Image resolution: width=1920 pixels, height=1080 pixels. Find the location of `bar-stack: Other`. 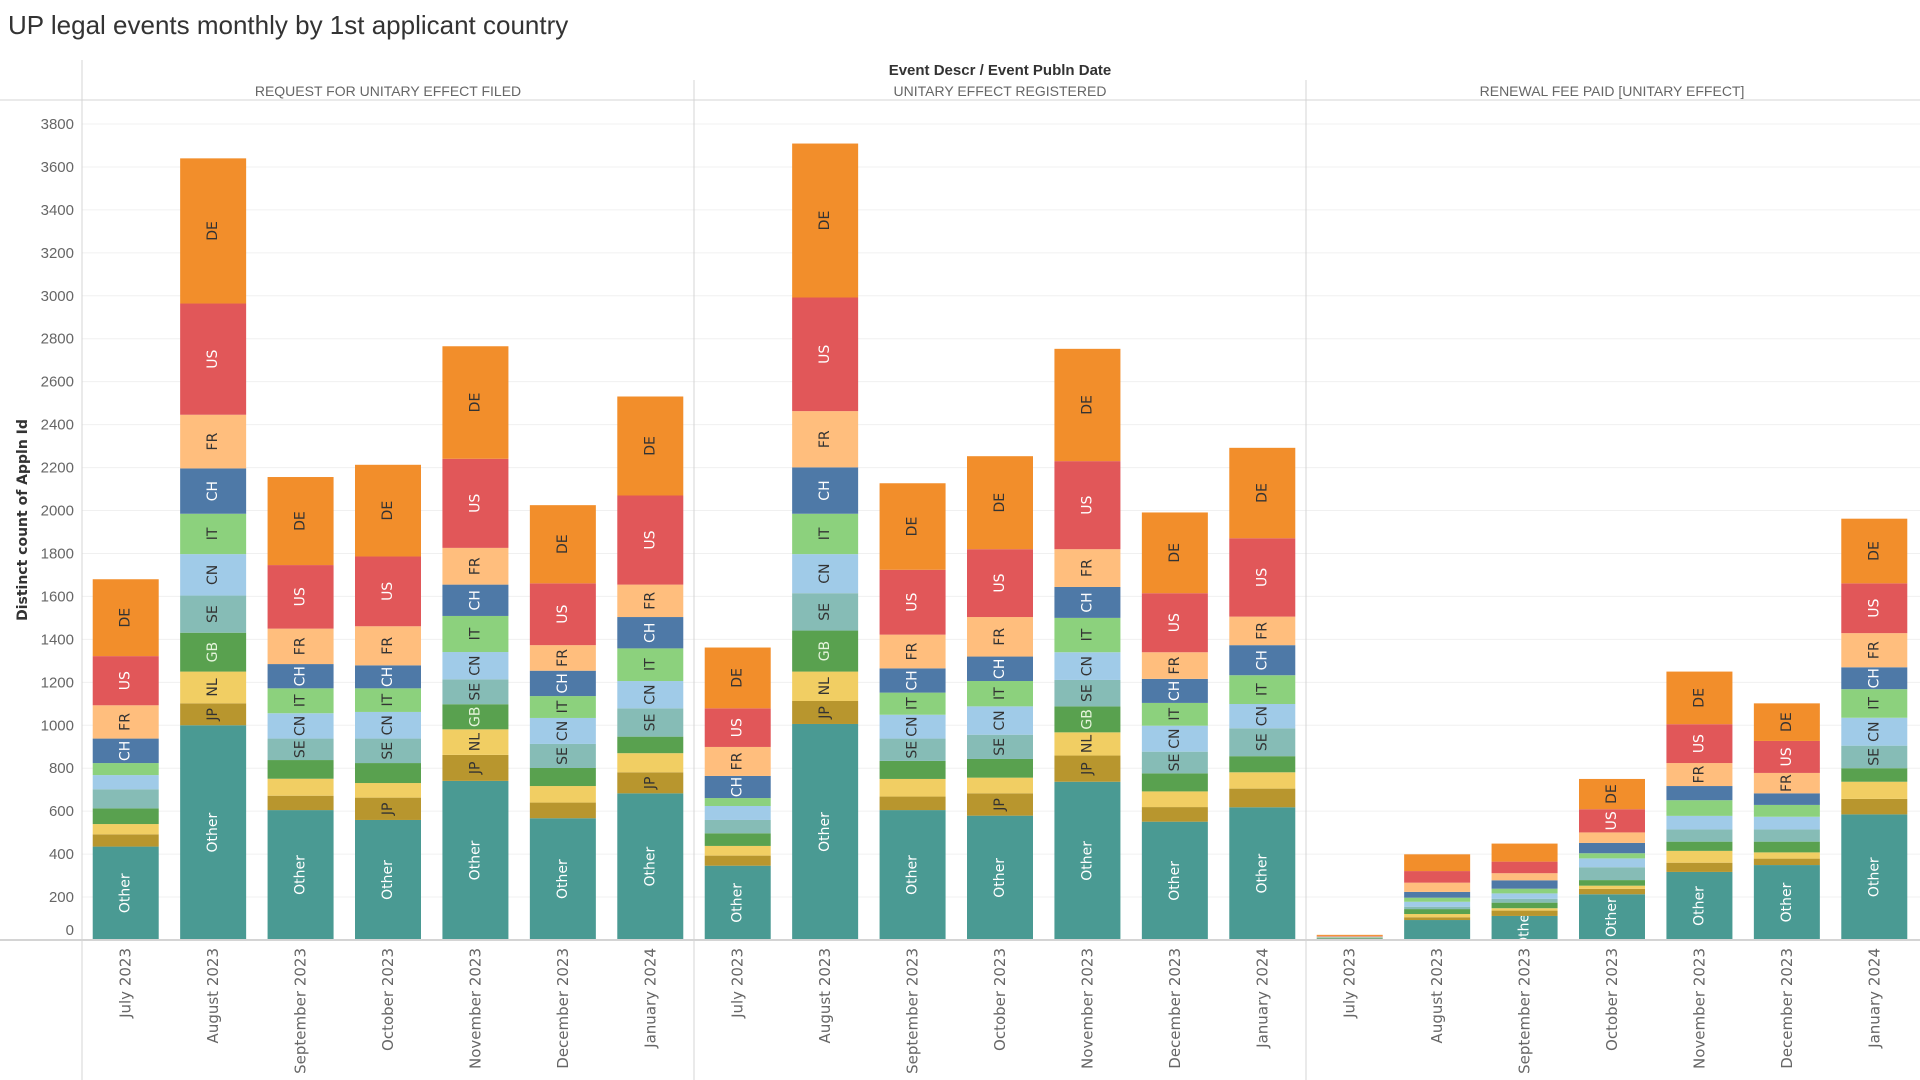

bar-stack: Other is located at coordinates (1525, 896).